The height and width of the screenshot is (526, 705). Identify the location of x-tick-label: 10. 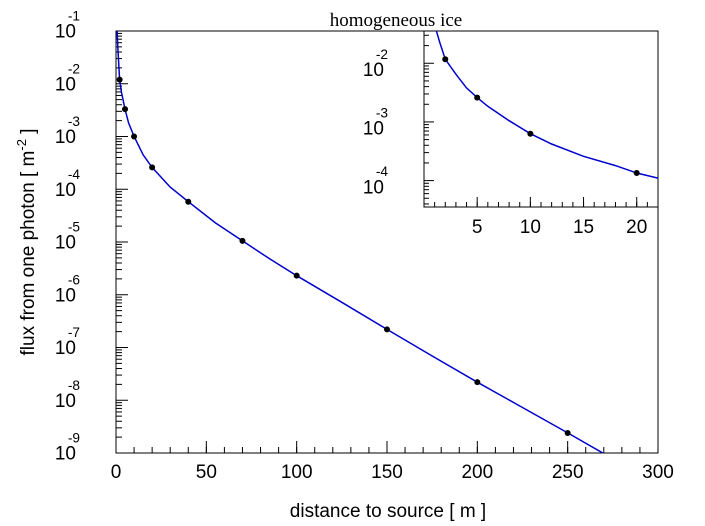
(530, 227).